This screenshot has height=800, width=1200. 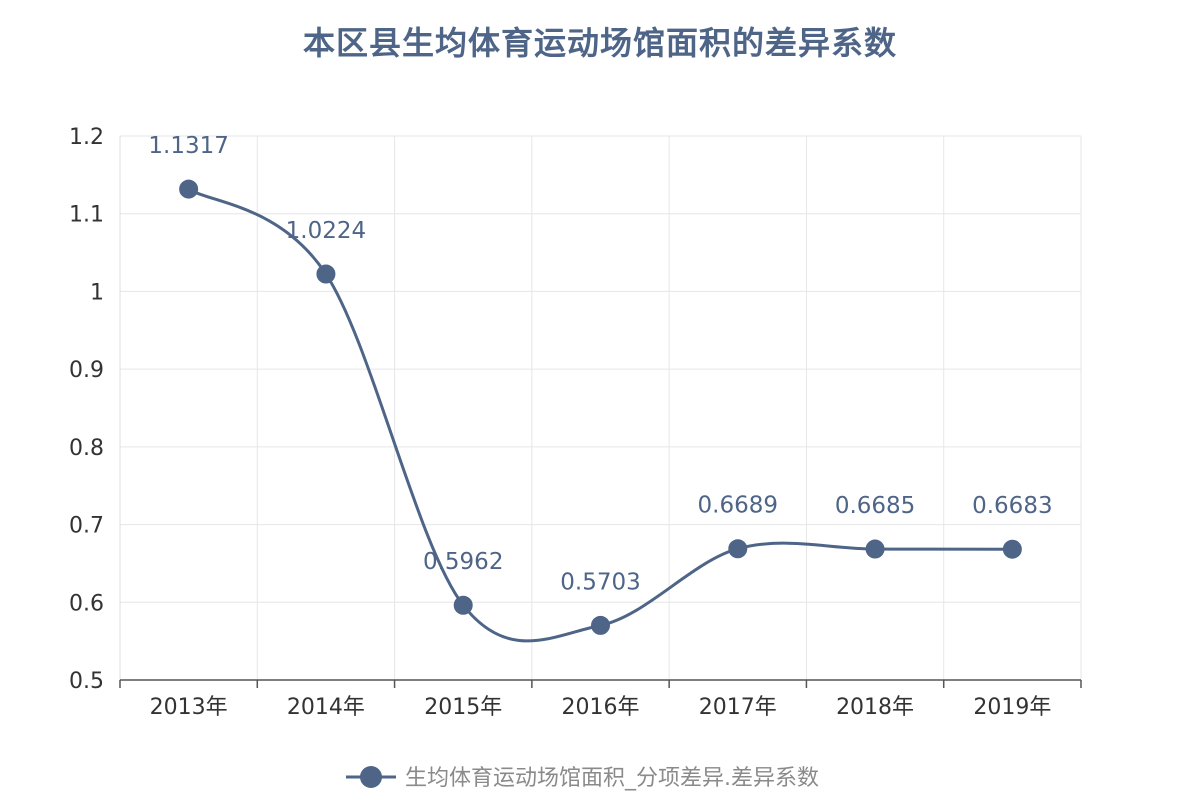 I want to click on y-tick-label: 0.9, so click(x=86, y=370).